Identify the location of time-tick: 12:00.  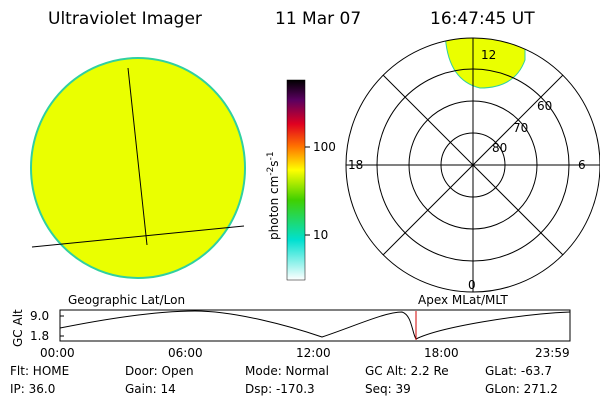
(313, 353).